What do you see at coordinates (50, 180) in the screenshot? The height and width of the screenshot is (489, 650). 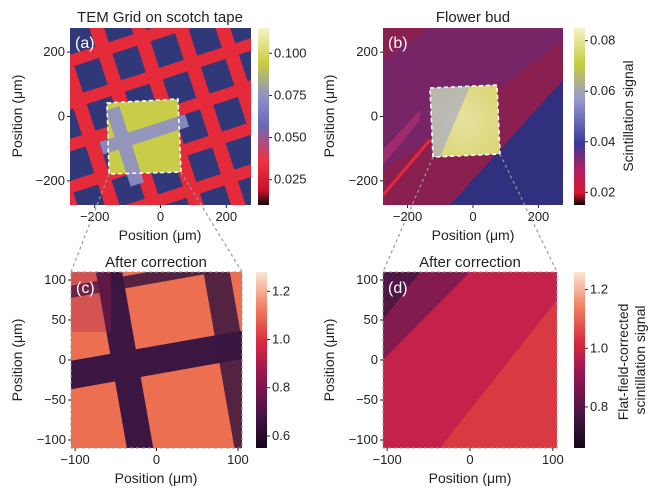 I see `ytick-label-a: −200` at bounding box center [50, 180].